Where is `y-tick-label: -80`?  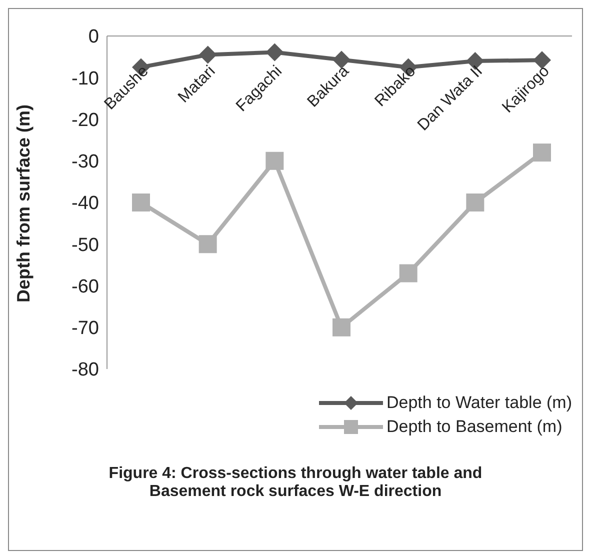 y-tick-label: -80 is located at coordinates (85, 370).